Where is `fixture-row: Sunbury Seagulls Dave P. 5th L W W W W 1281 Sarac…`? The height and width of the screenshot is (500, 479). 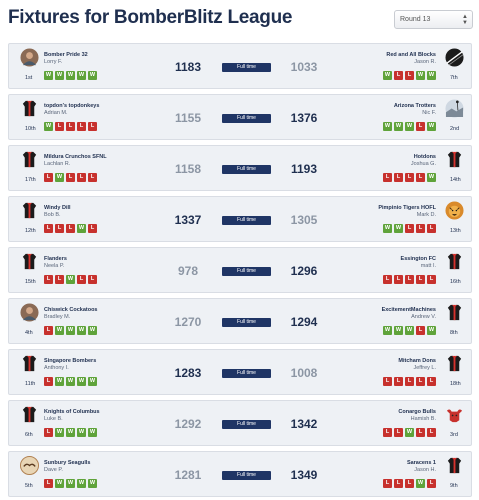 fixture-row: Sunbury Seagulls Dave P. 5th L W W W W 1281 Sarac… is located at coordinates (240, 474).